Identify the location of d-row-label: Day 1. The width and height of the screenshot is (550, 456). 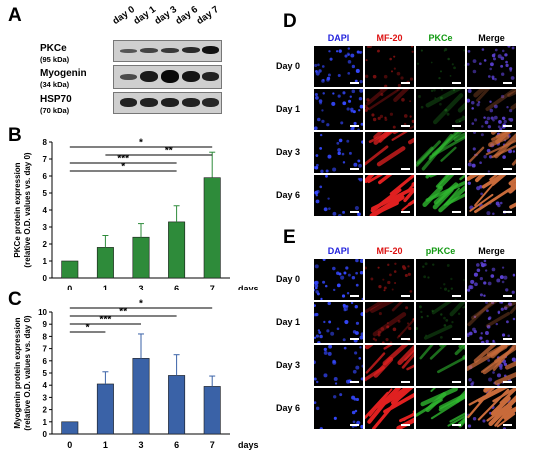
(288, 108).